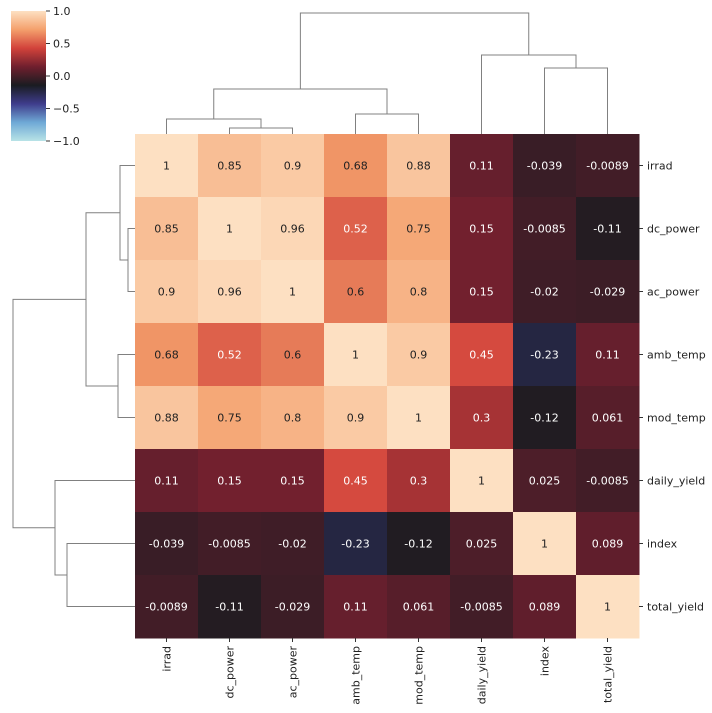 The image size is (712, 713). I want to click on column-label: amb_temp, so click(356, 675).